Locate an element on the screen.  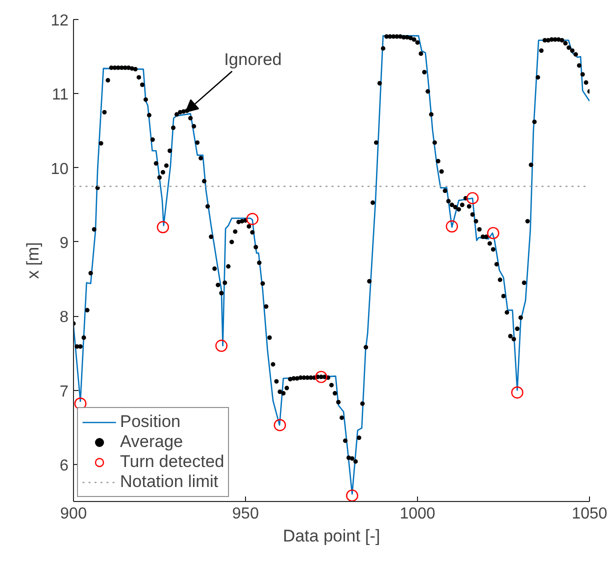
y-axis-title: x [m] is located at coordinates (33, 260).